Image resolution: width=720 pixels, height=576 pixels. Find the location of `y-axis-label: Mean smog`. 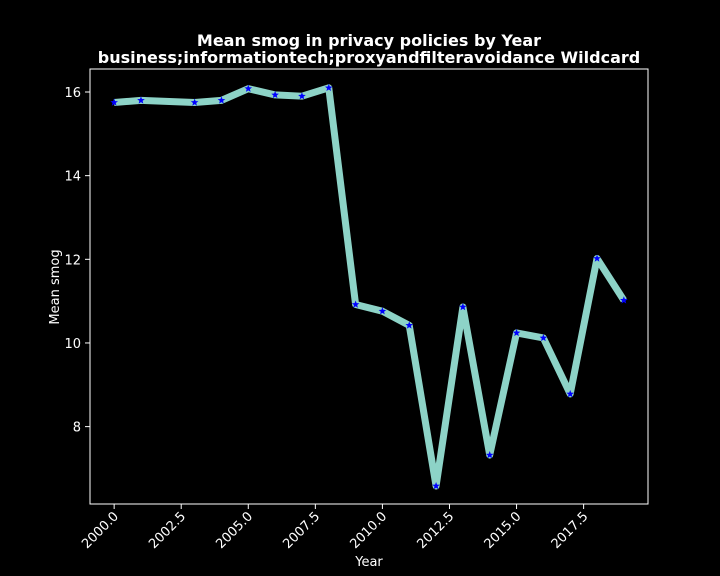

y-axis-label: Mean smog is located at coordinates (55, 286).